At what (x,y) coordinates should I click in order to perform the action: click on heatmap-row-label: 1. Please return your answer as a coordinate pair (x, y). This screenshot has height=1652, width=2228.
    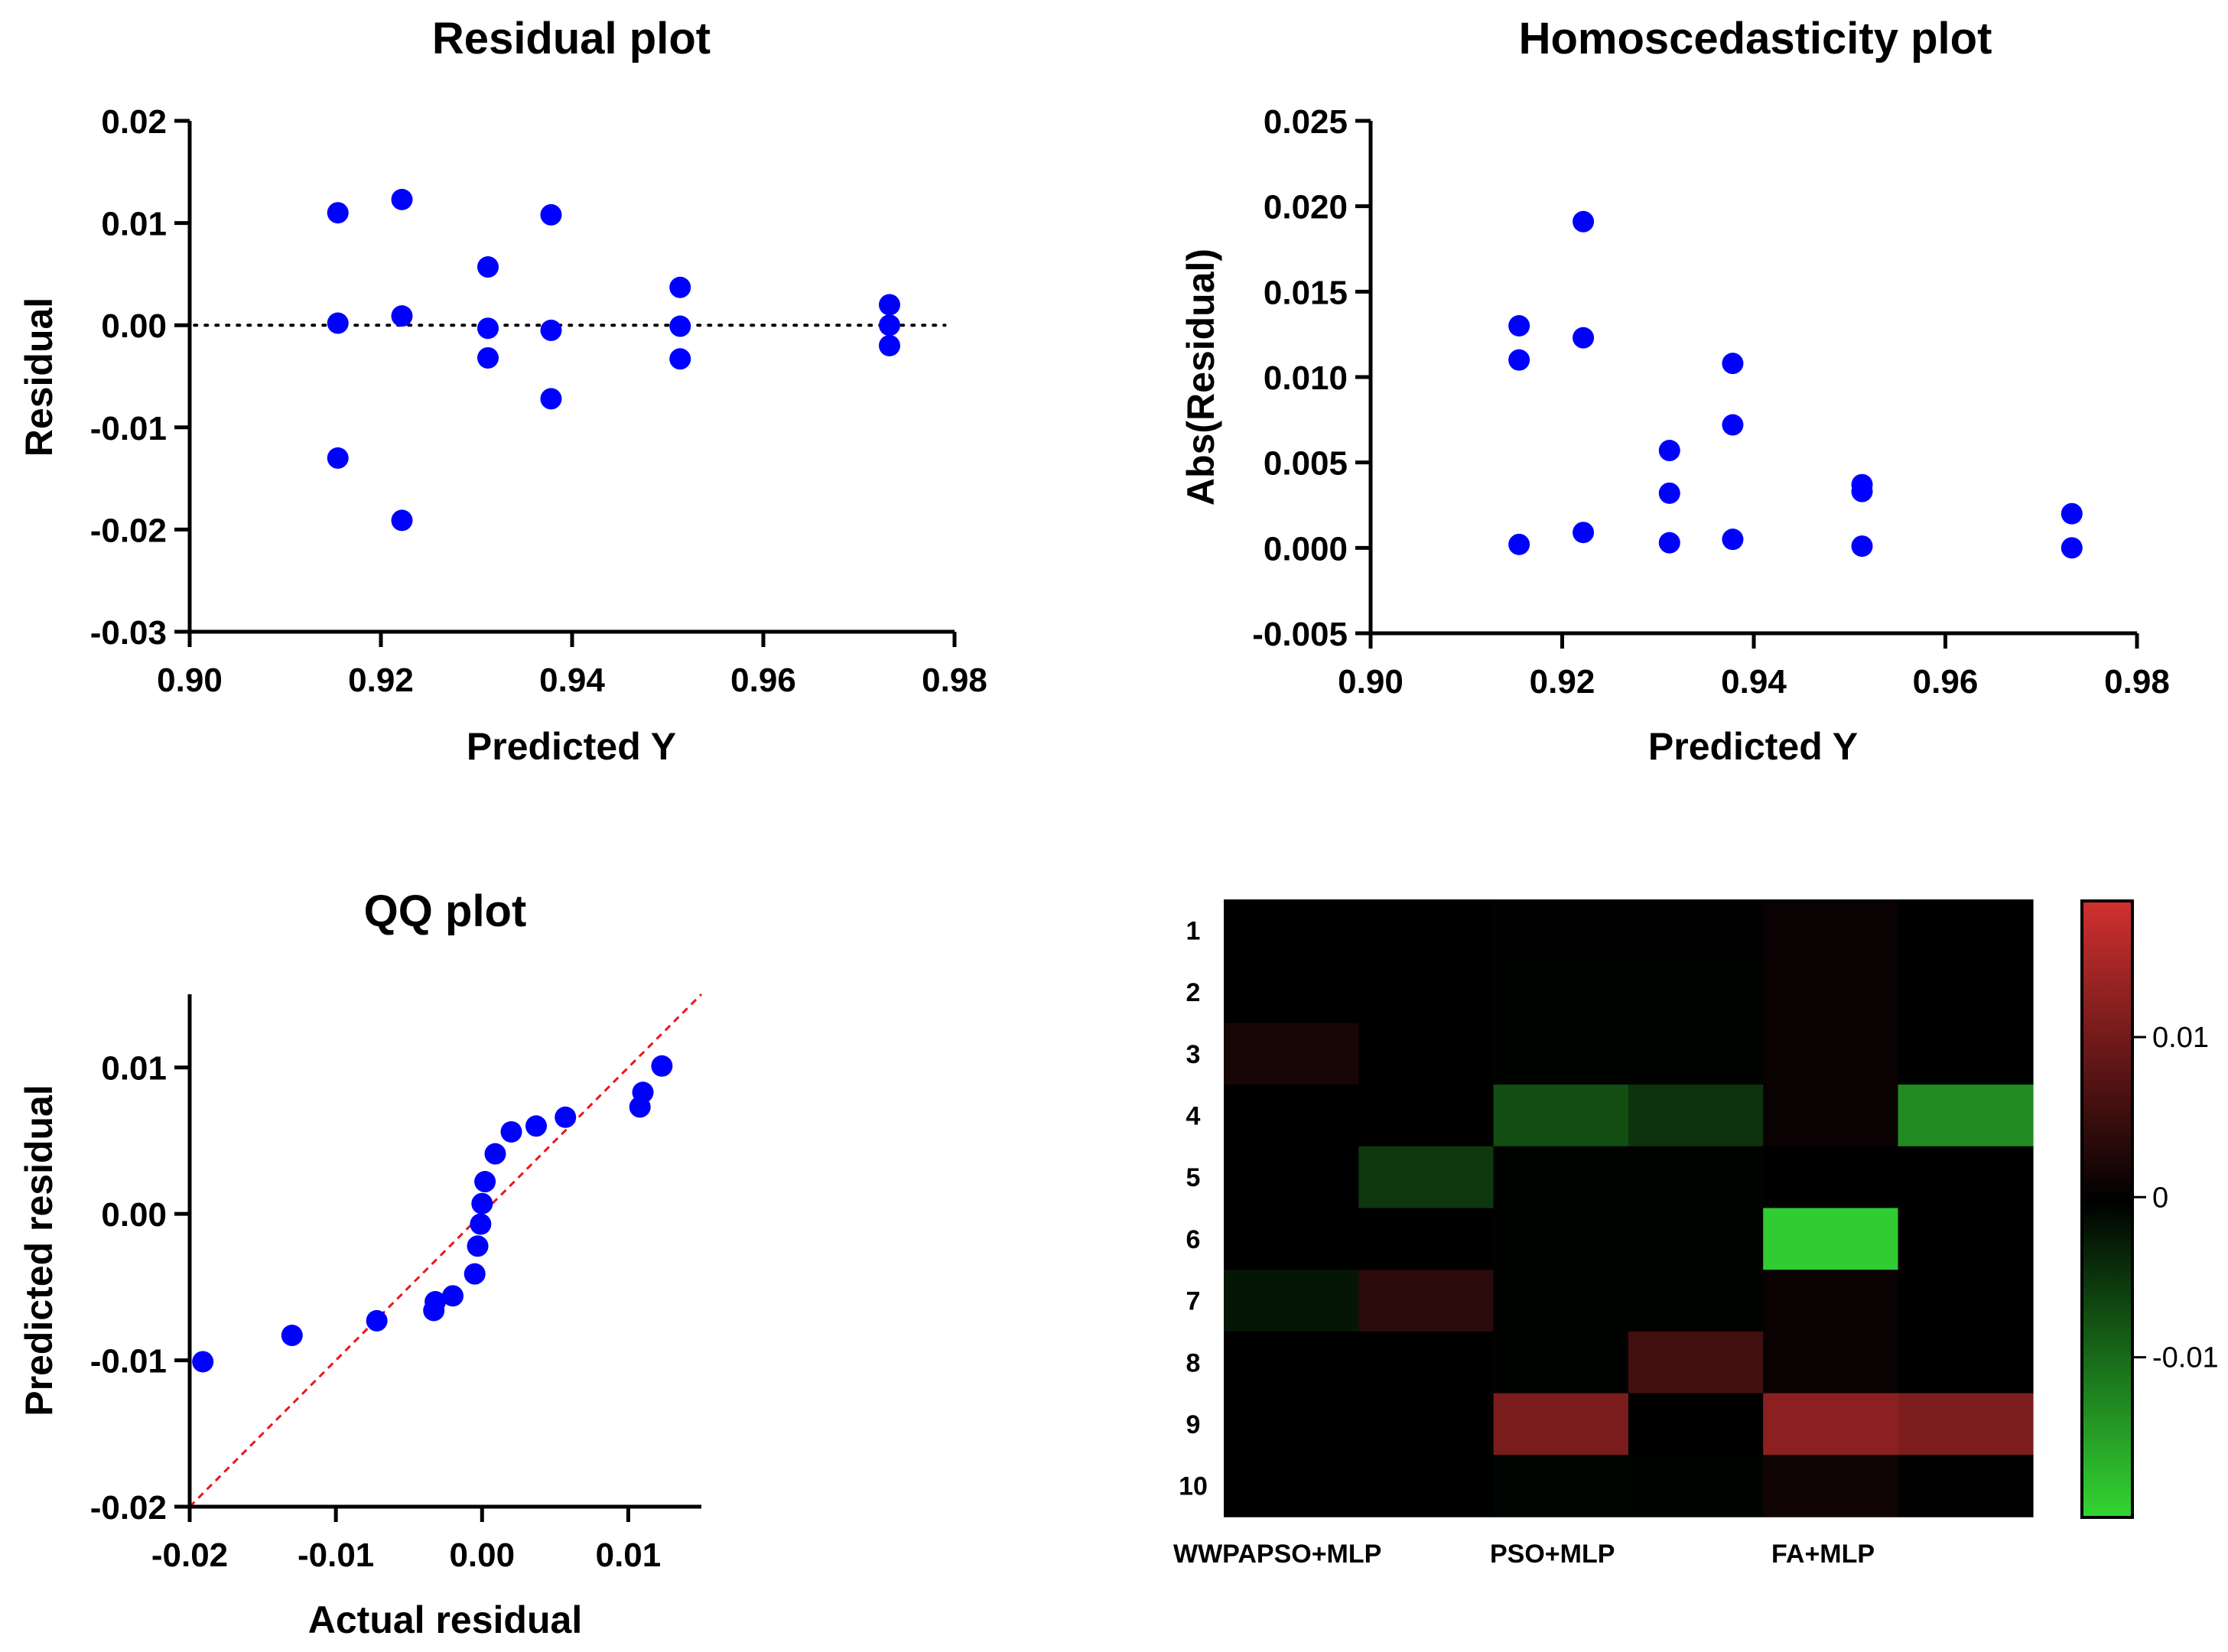
    Looking at the image, I should click on (1193, 931).